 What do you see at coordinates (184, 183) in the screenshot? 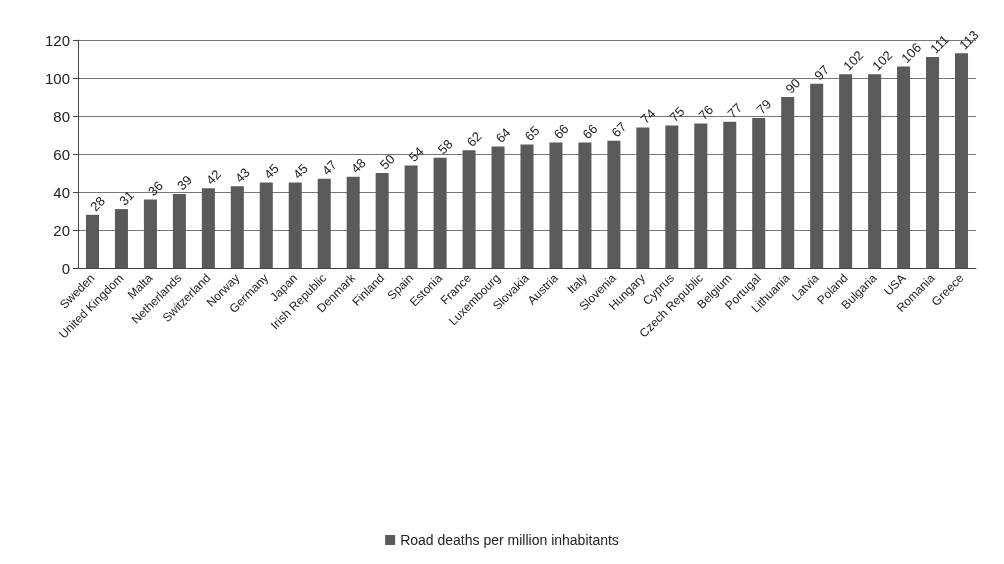
I see `data-label: 39` at bounding box center [184, 183].